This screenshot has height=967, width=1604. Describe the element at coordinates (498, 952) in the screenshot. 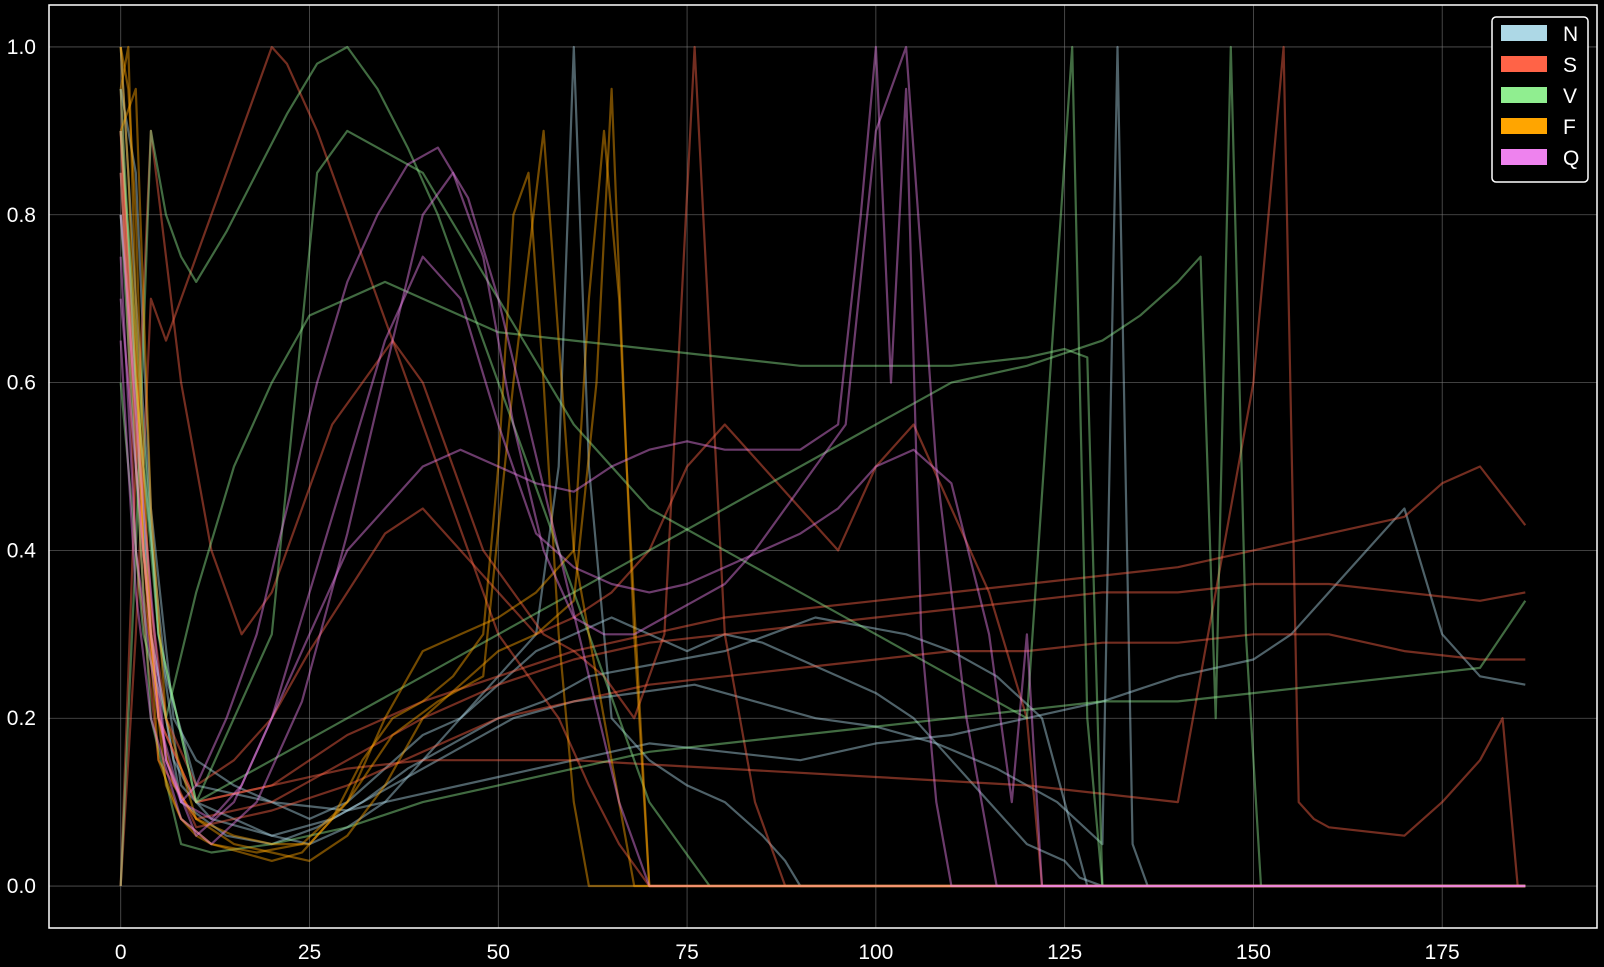

I see `x-tick-label: 50` at that location.